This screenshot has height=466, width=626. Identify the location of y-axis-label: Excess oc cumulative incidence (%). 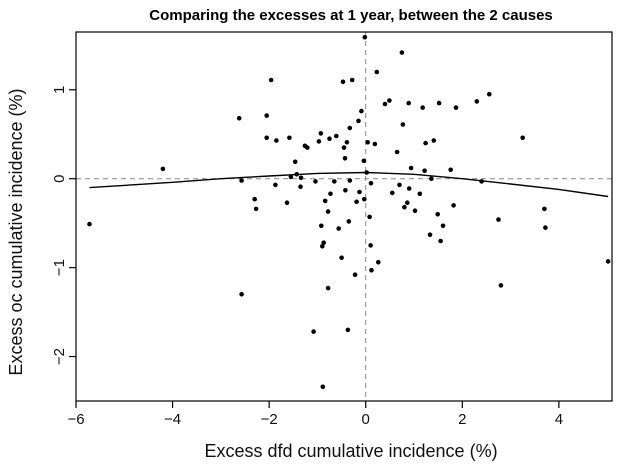
(16, 231).